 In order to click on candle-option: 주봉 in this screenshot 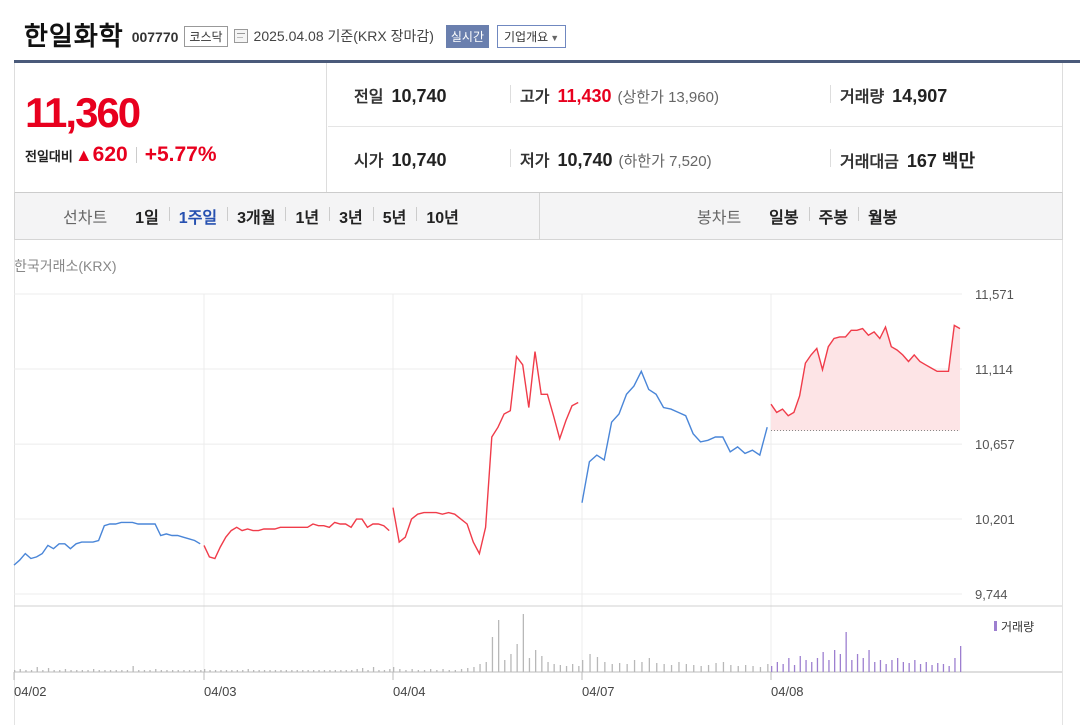, I will do `click(833, 216)`.